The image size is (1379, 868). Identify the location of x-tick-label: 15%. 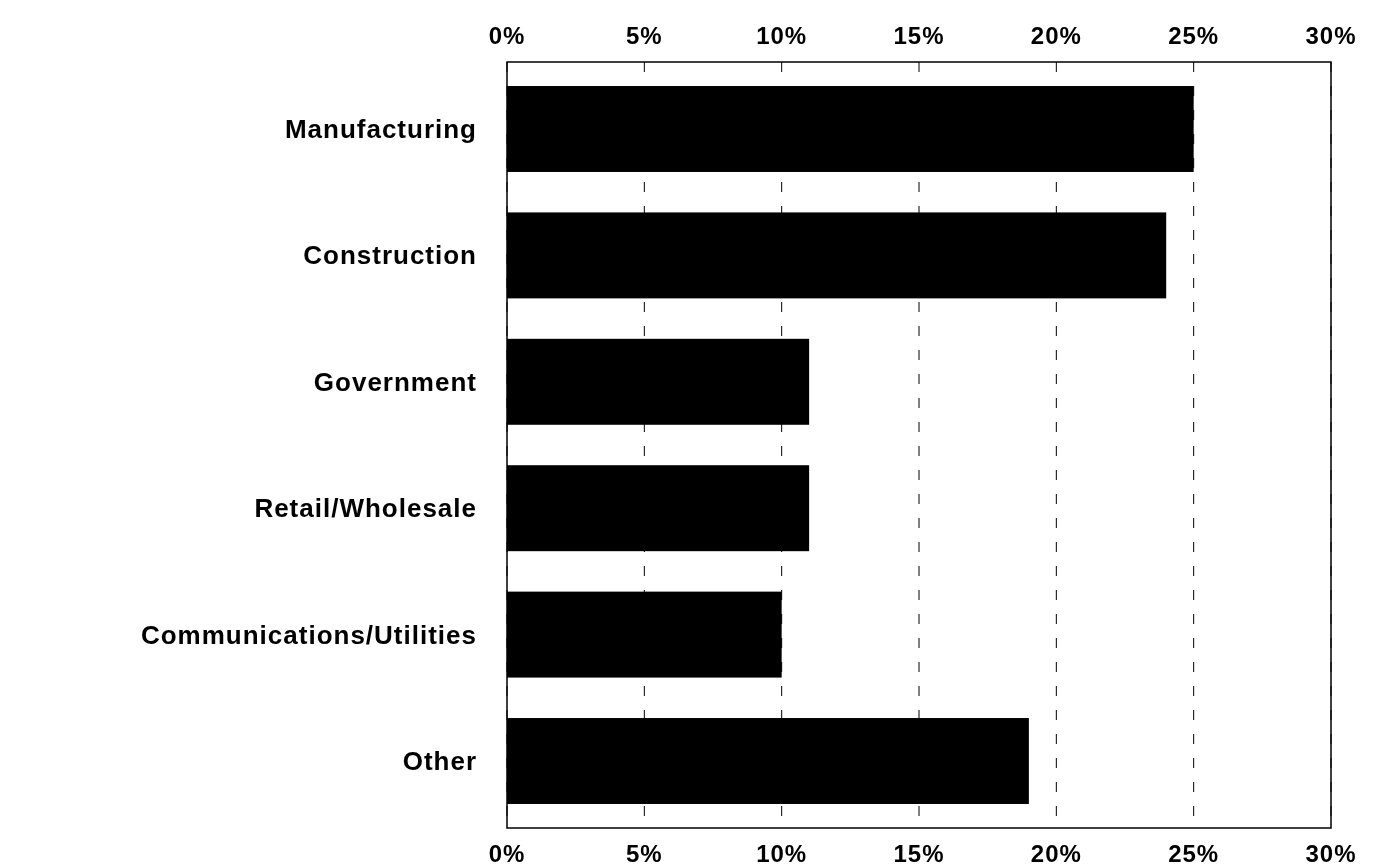
(919, 853).